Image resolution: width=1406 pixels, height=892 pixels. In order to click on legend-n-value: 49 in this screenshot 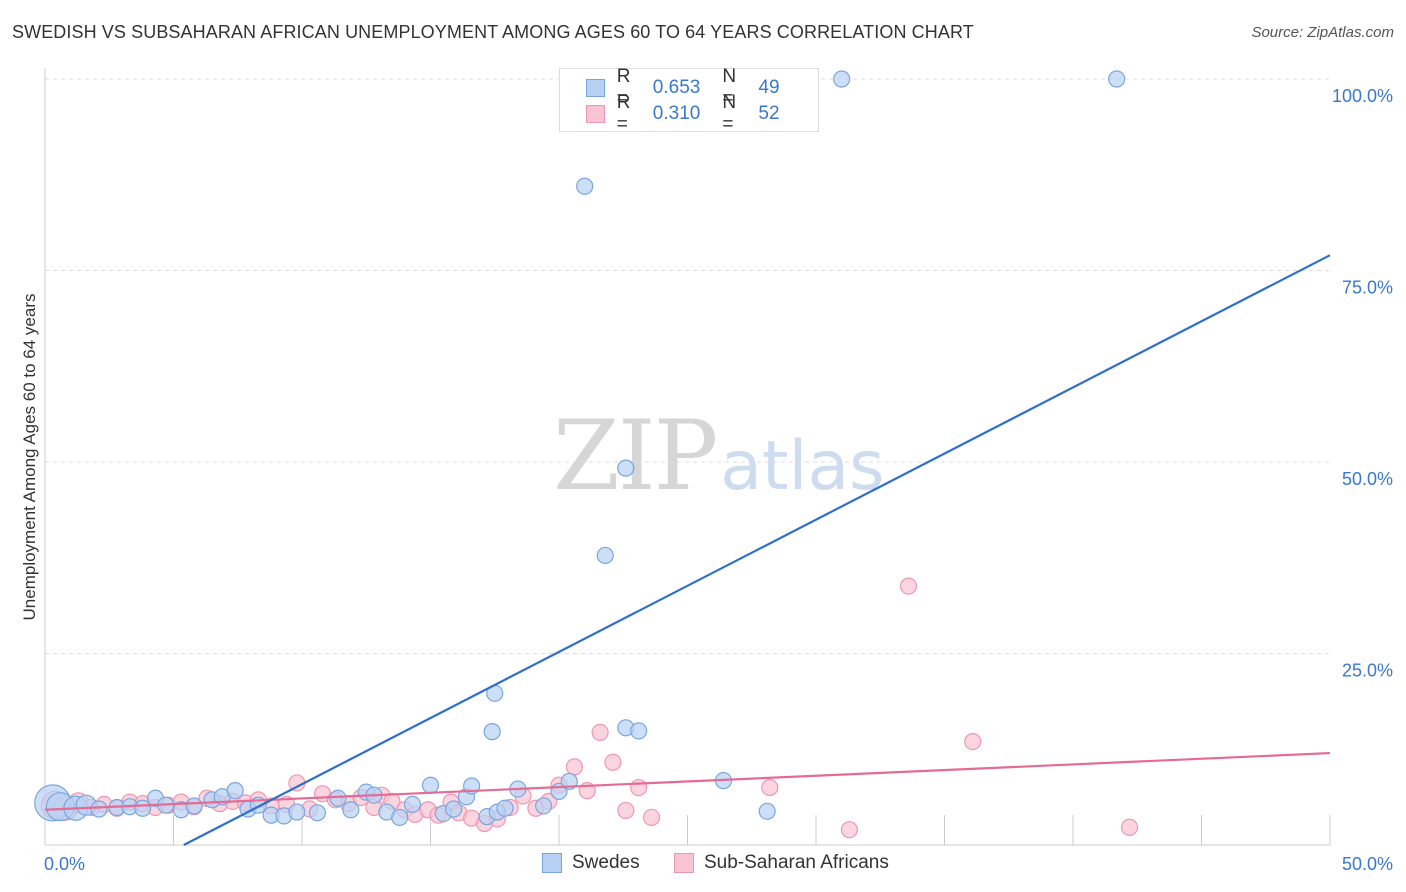, I will do `click(769, 87)`.